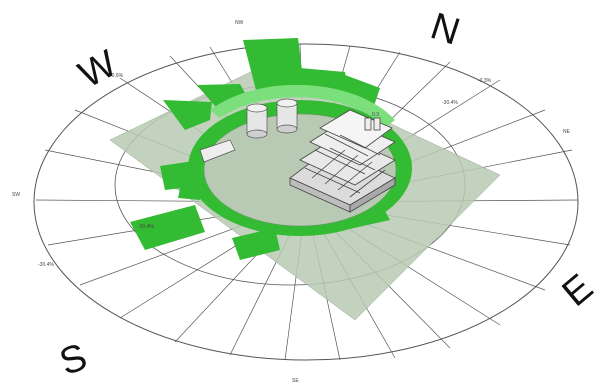  Describe the element at coordinates (146, 227) in the screenshot. I see `label-left-mid: -30.4%` at that location.